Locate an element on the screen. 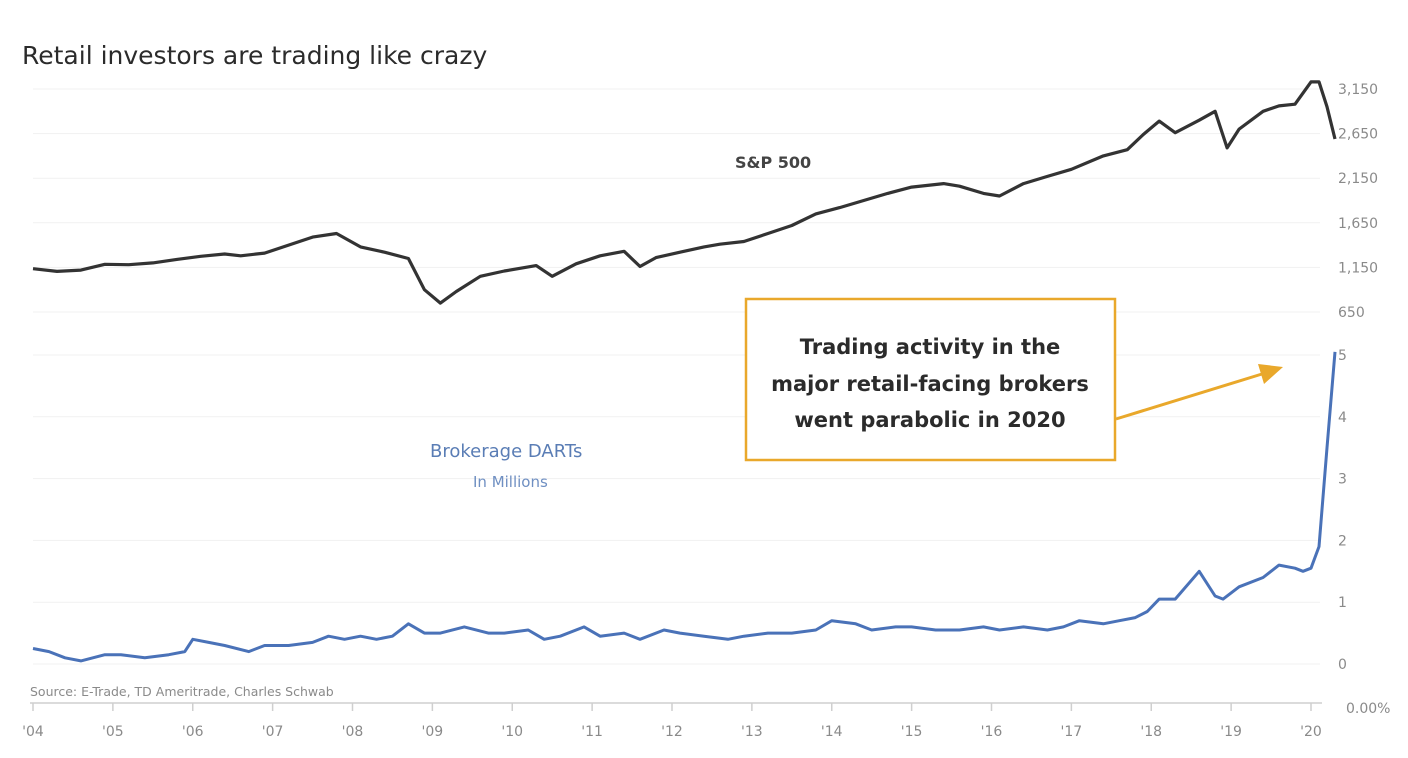 This screenshot has width=1408, height=758. x-tick-label: '17 is located at coordinates (1072, 732).